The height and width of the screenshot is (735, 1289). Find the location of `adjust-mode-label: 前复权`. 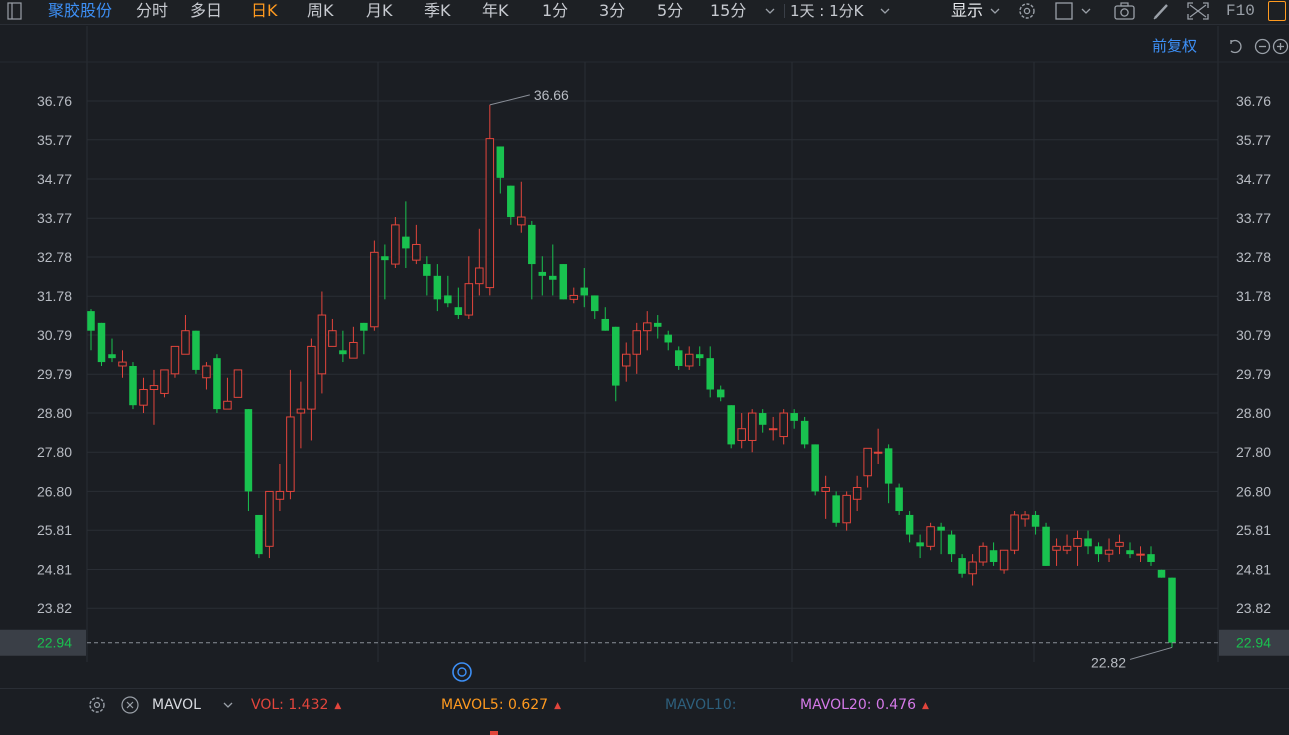

adjust-mode-label: 前复权 is located at coordinates (1175, 46).